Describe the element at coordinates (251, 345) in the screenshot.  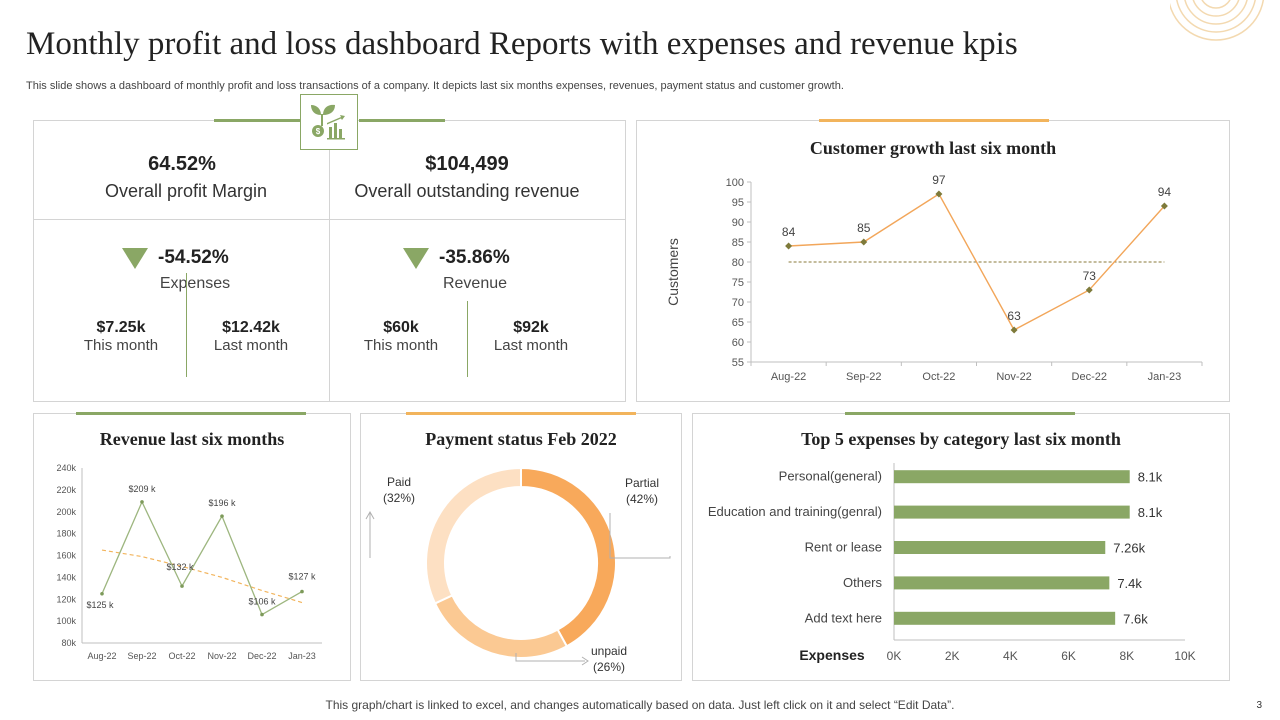
I see `expenses-last-month-label: Last month` at that location.